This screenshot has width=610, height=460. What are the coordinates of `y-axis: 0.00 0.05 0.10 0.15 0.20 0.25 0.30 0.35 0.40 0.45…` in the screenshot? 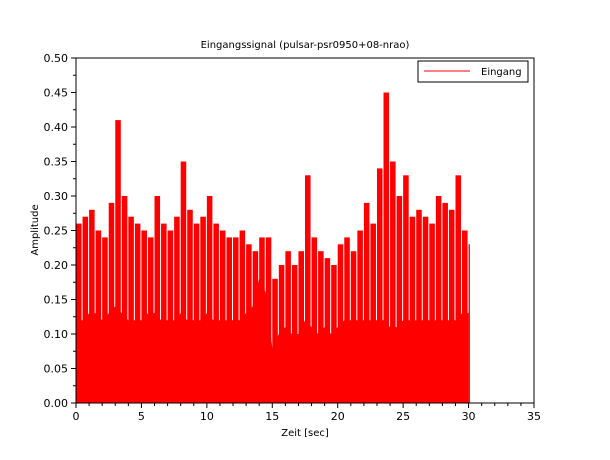 It's located at (60, 231).